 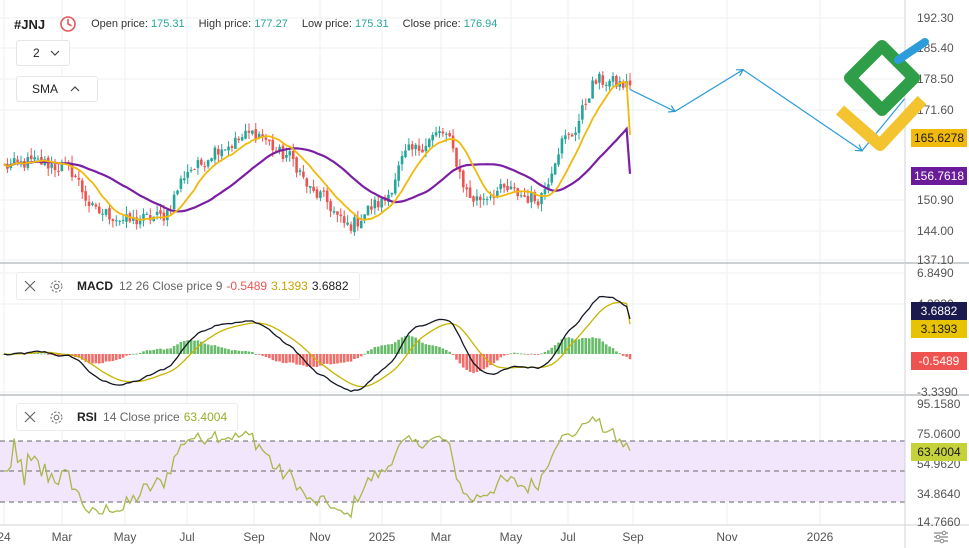 I want to click on price-axis-label: 171.60, so click(x=935, y=110).